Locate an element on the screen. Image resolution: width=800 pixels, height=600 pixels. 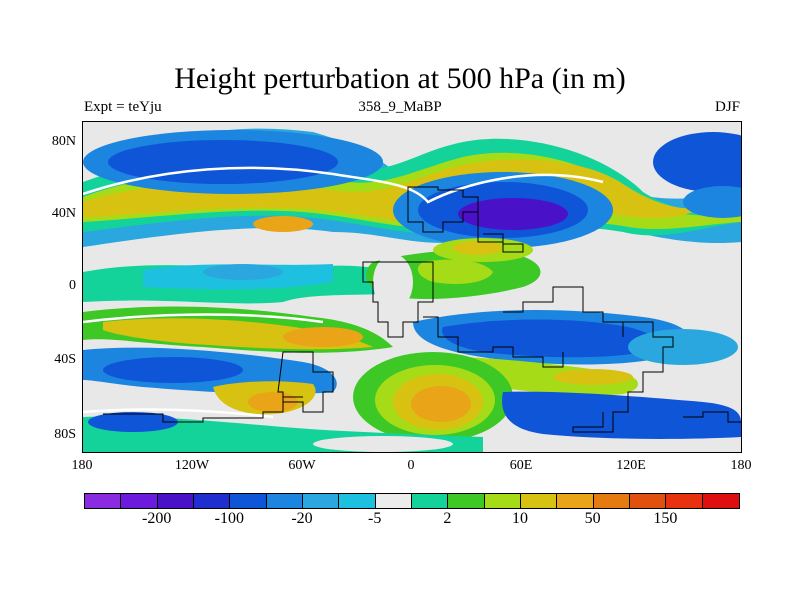
x-tick-label: 60E is located at coordinates (521, 465).